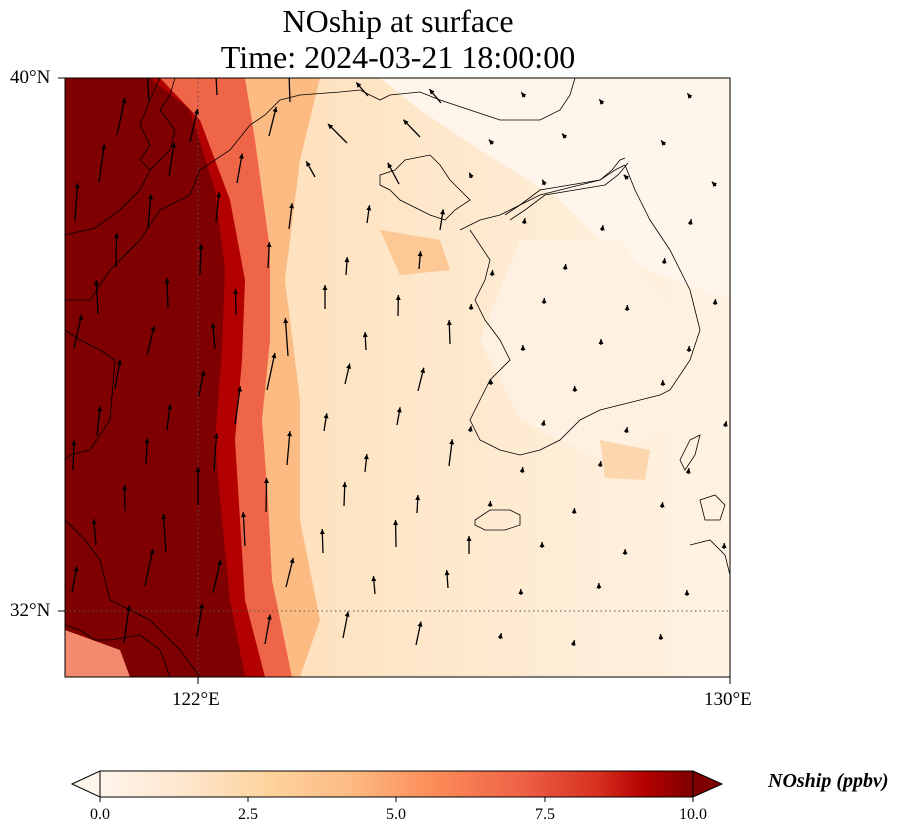 This screenshot has height=836, width=904. What do you see at coordinates (415, 252) in the screenshot?
I see `field-patch-bay` at bounding box center [415, 252].